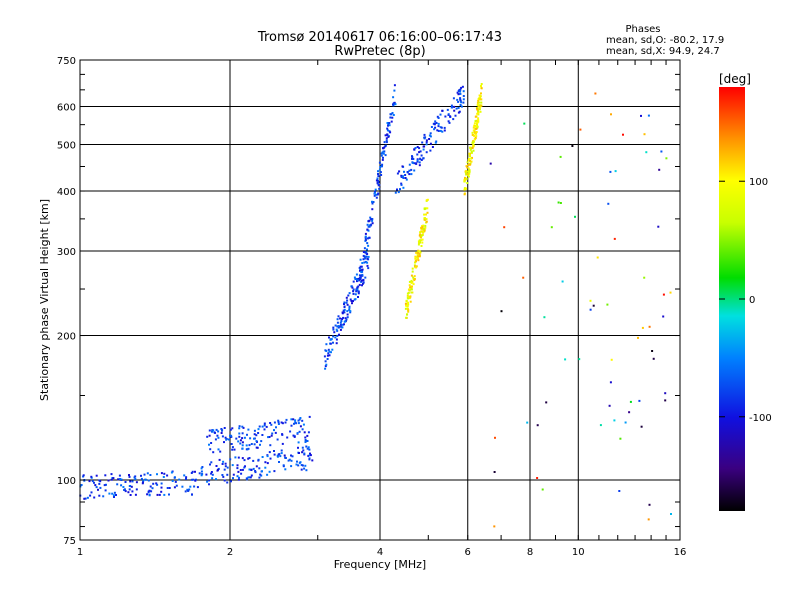 The width and height of the screenshot is (800, 600). What do you see at coordinates (66, 252) in the screenshot?
I see `y-tick-label: 300` at bounding box center [66, 252].